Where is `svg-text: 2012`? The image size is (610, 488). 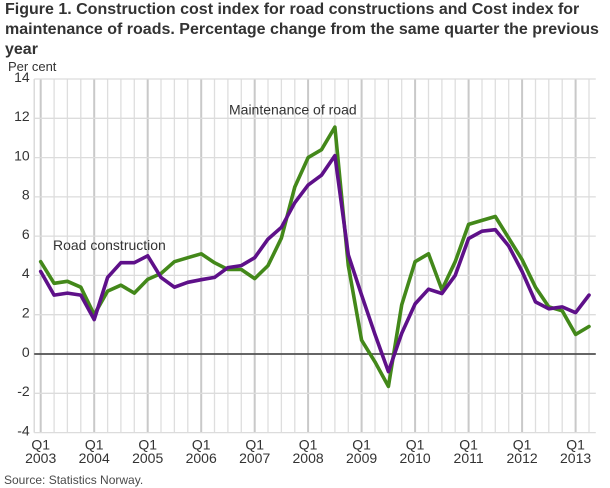 svg-text: 2012 is located at coordinates (522, 458).